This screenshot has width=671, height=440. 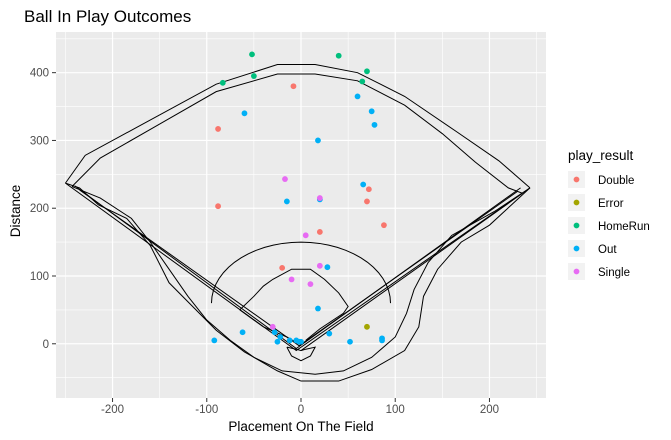 I want to click on x-axis: -200 -100 0 100 200, so click(x=300, y=407).